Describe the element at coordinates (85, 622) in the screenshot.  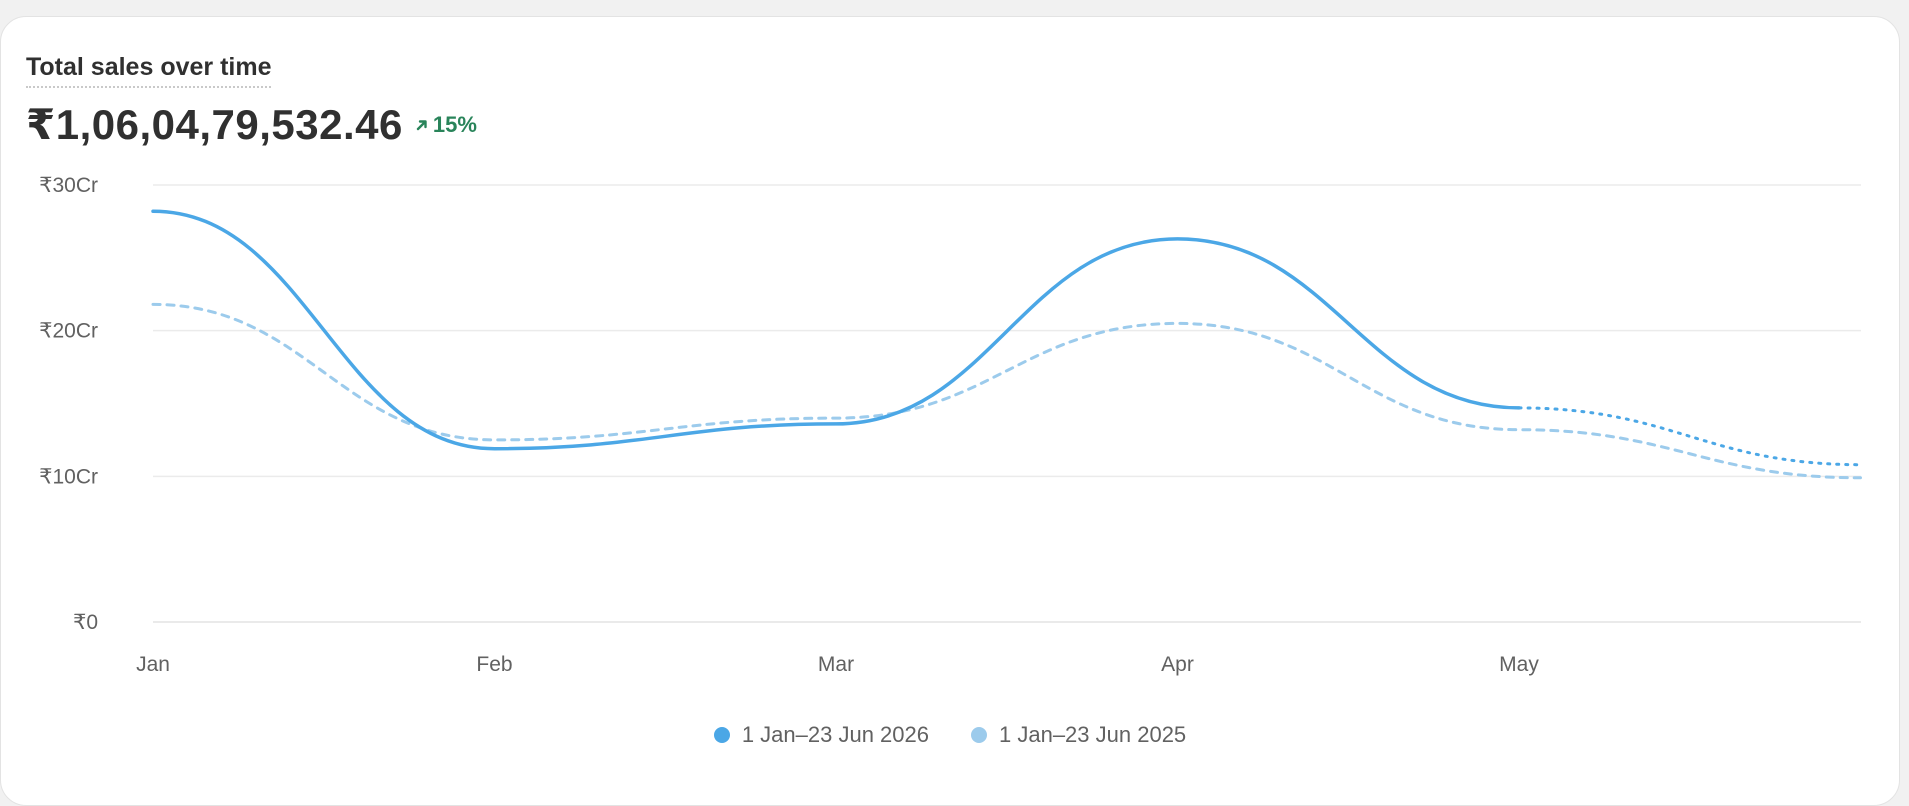
I see `y-tick-label: ₹0` at that location.